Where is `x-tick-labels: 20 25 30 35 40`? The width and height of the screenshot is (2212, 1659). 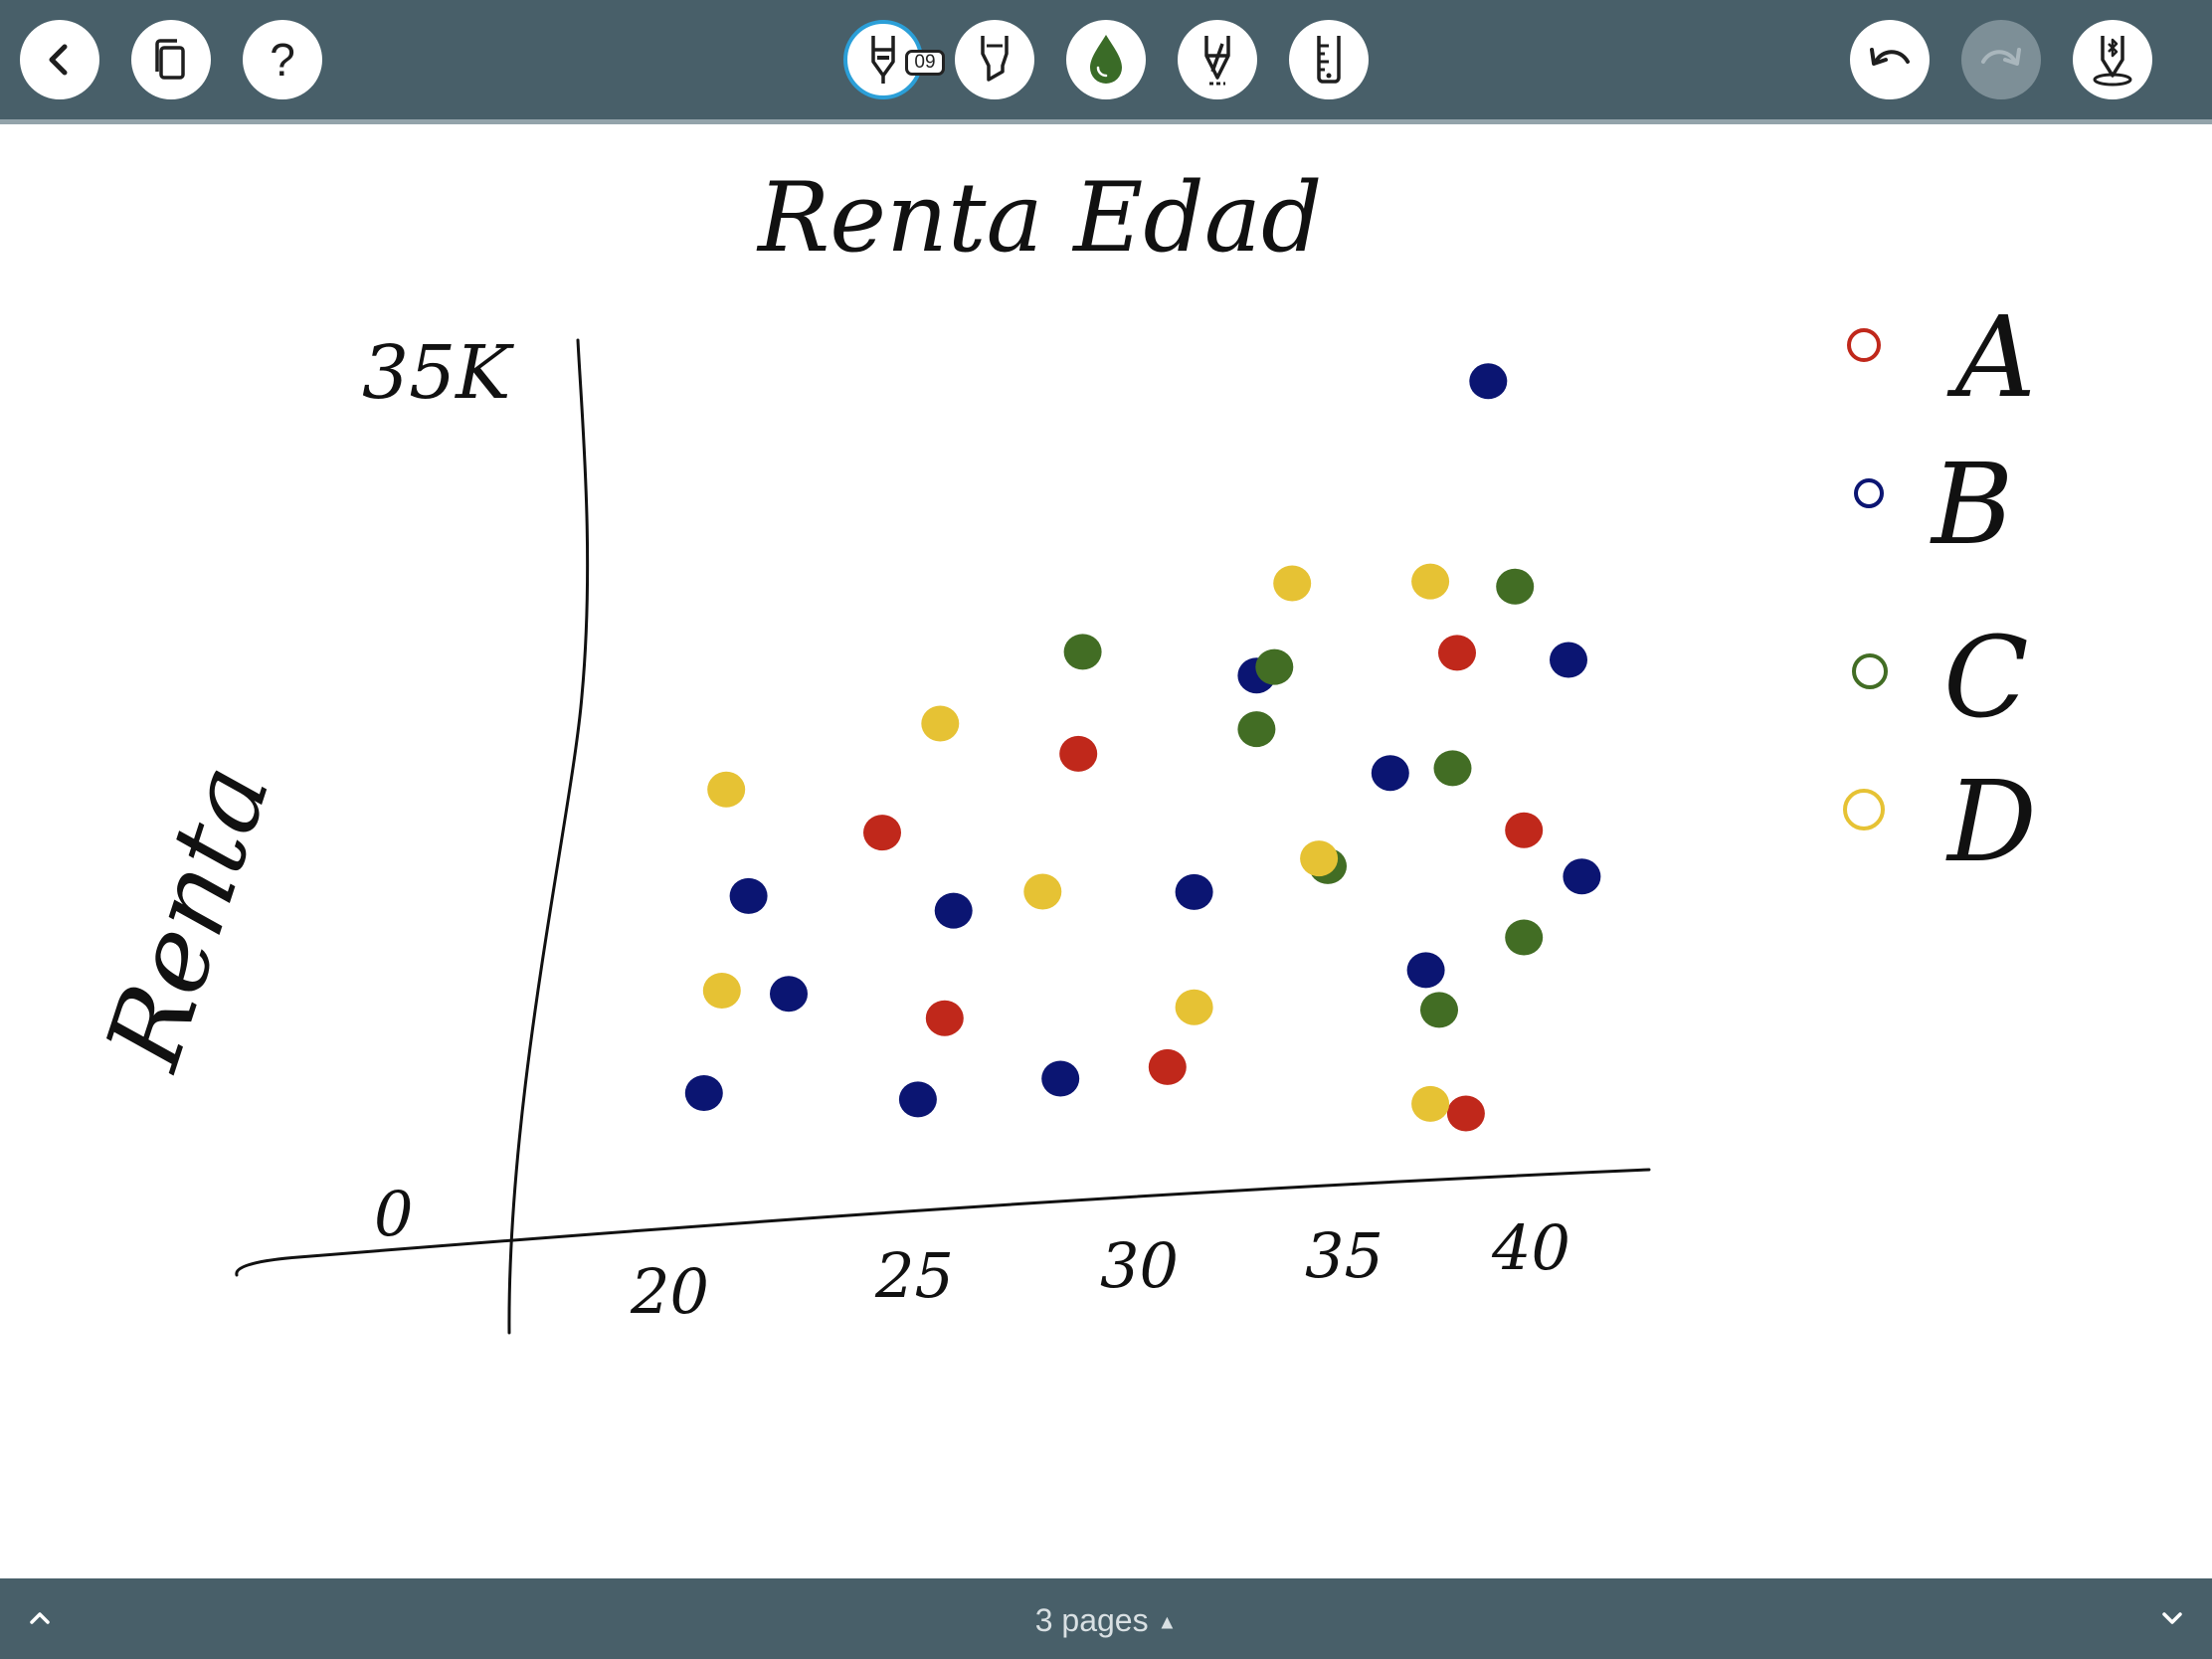
x-tick-labels: 20 25 30 35 40 is located at coordinates (1100, 1269).